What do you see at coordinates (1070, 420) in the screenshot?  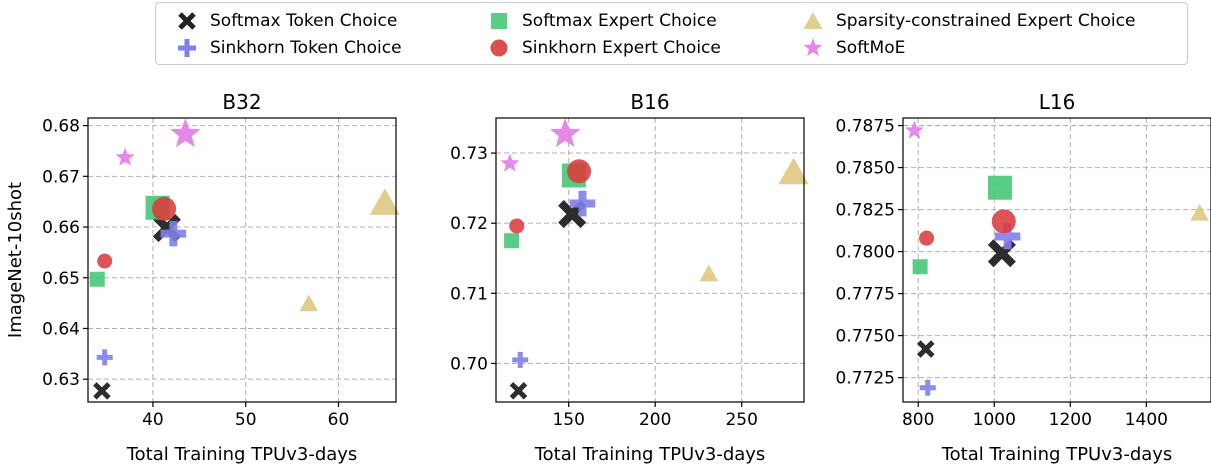 I see `x-tick-label: 1200` at bounding box center [1070, 420].